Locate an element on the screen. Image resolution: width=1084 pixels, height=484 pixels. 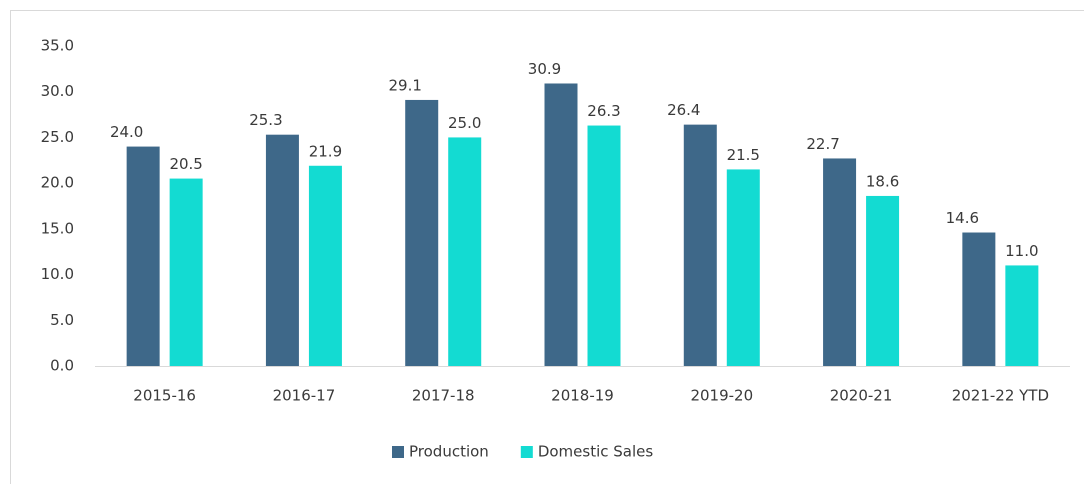
data-label: 26.4 is located at coordinates (683, 110).